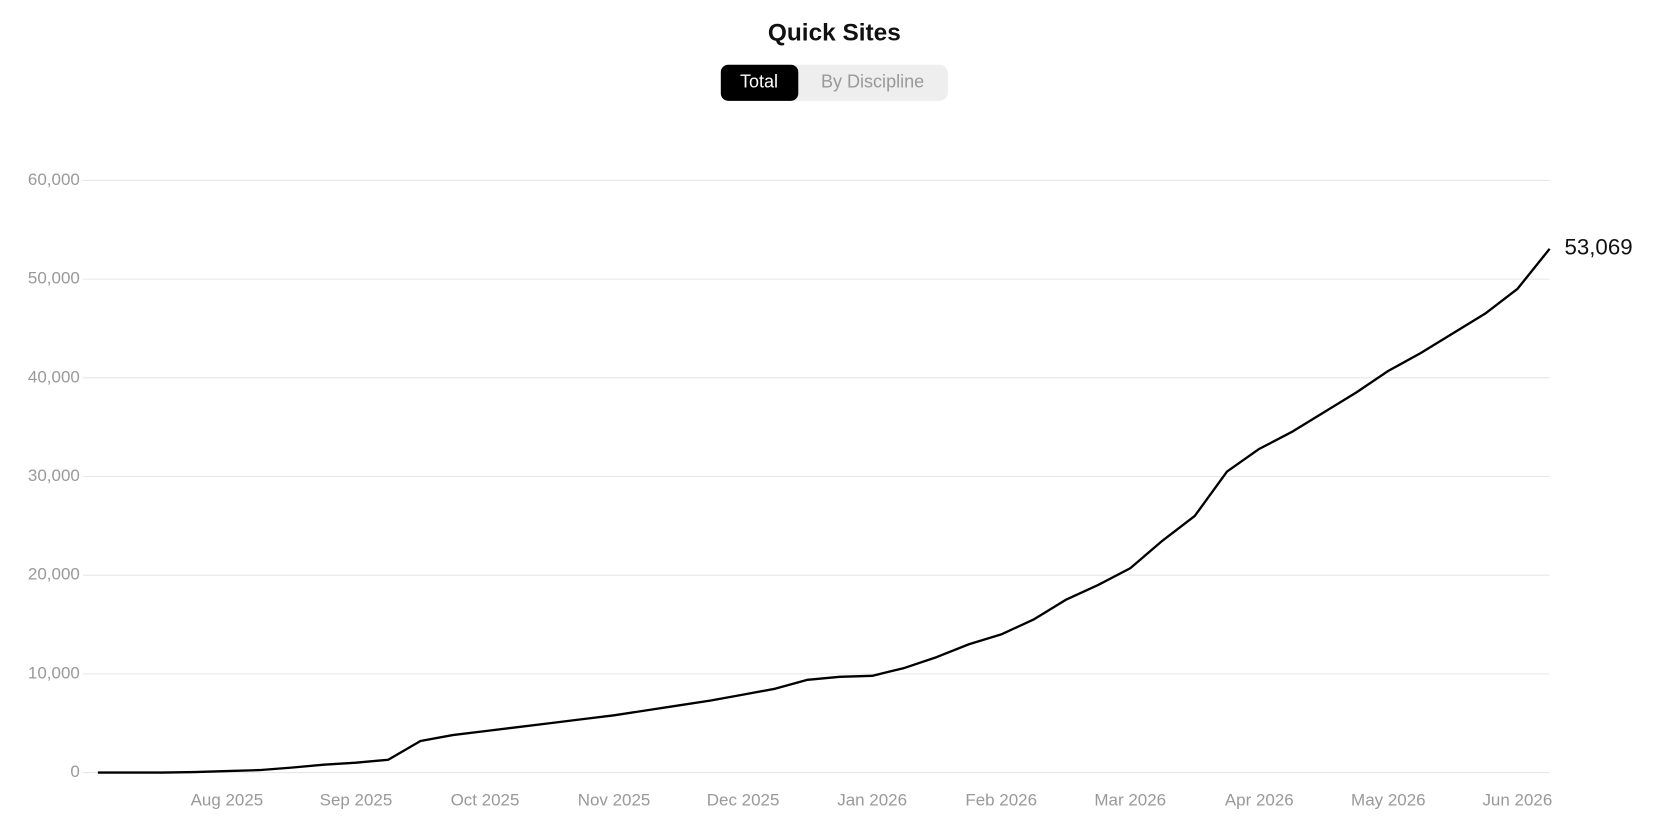  I want to click on y-tick-label: 40,000, so click(54, 376).